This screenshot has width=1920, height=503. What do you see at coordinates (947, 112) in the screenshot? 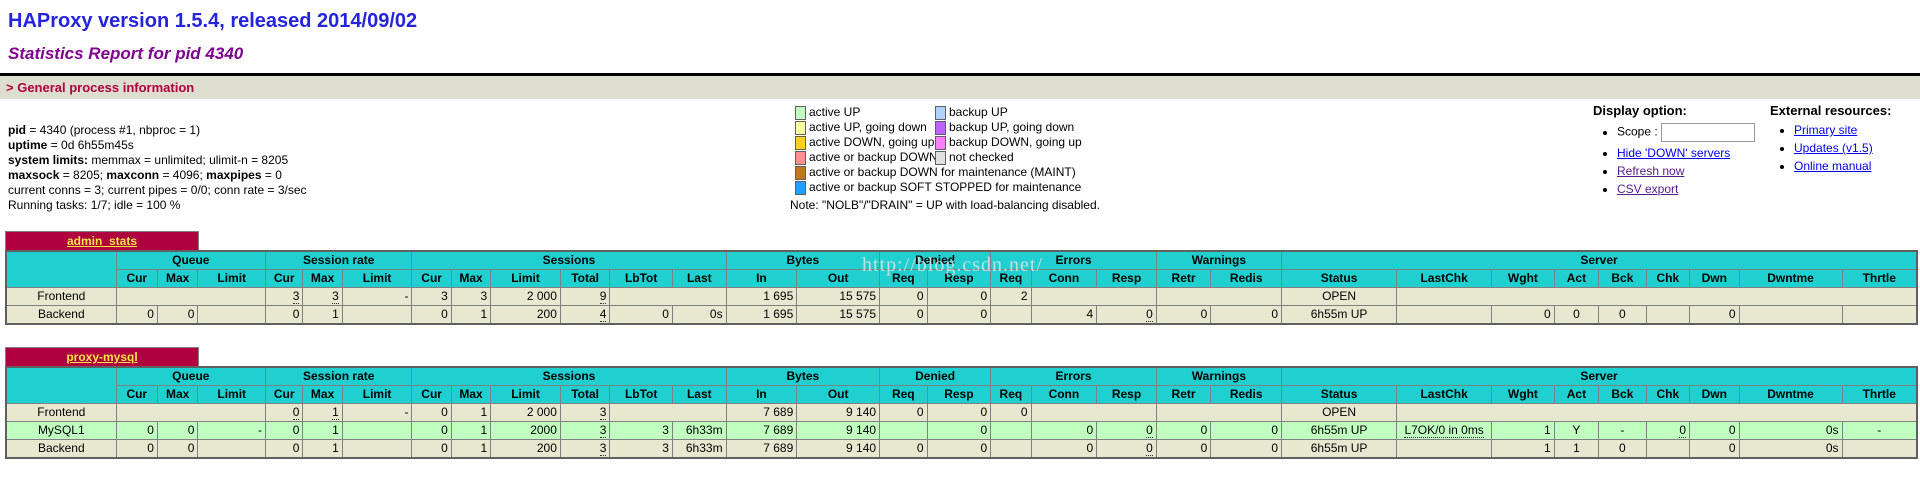
I see `legend-item-active-up: active UP` at bounding box center [947, 112].